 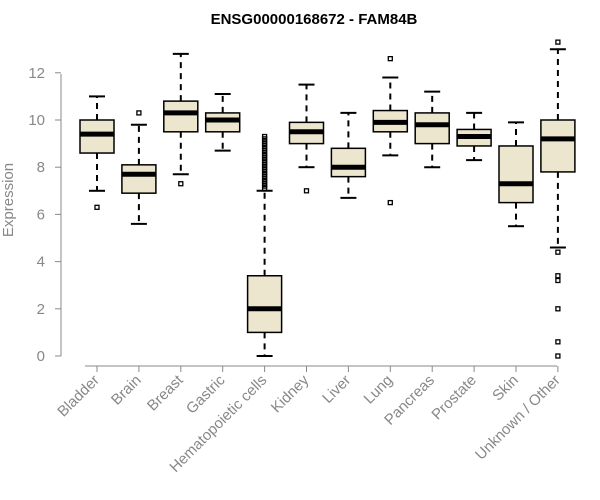 I want to click on x-tick-label: Kidney, so click(x=290, y=393).